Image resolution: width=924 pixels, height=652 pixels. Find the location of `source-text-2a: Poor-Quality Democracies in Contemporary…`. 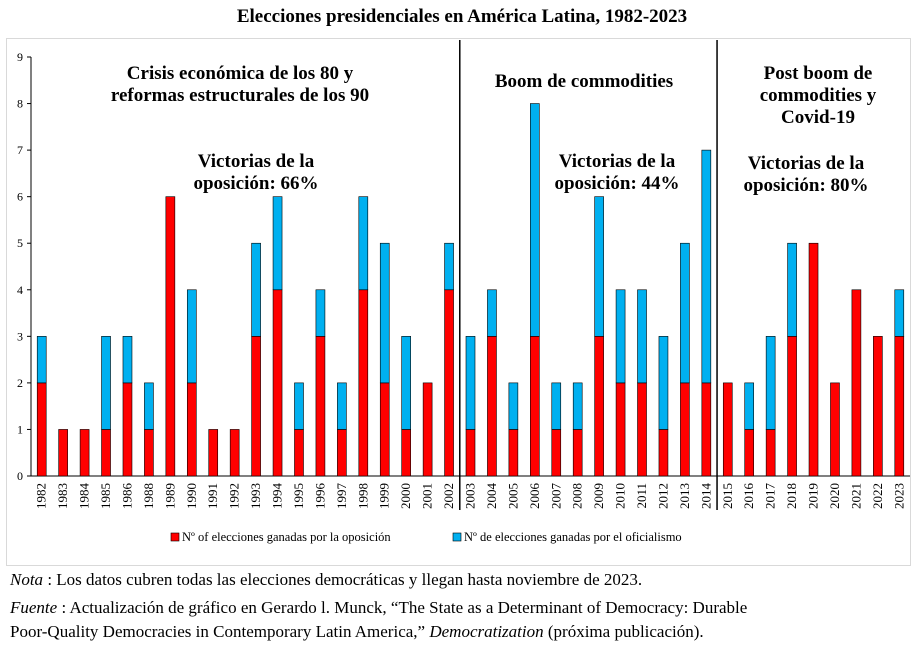

source-text-2a: Poor-Quality Democracies in Contemporary… is located at coordinates (220, 631).